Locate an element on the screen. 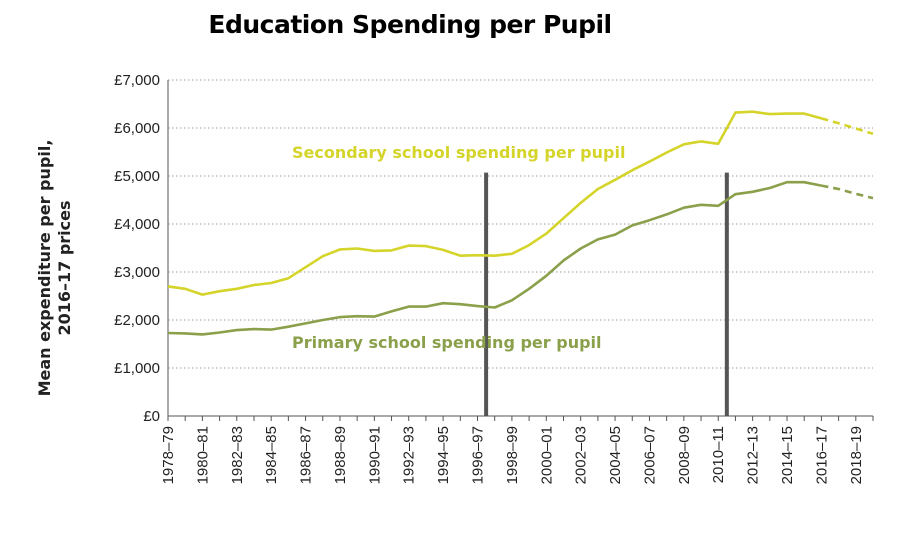 This screenshot has height=539, width=900. y-tick-label: £4,000 is located at coordinates (137, 224).